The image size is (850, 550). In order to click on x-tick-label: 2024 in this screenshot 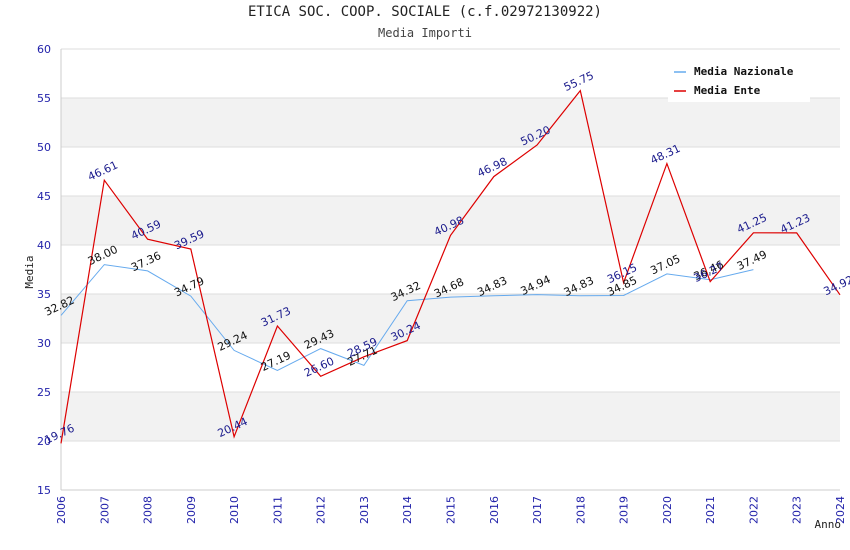, I will do `click(840, 510)`.